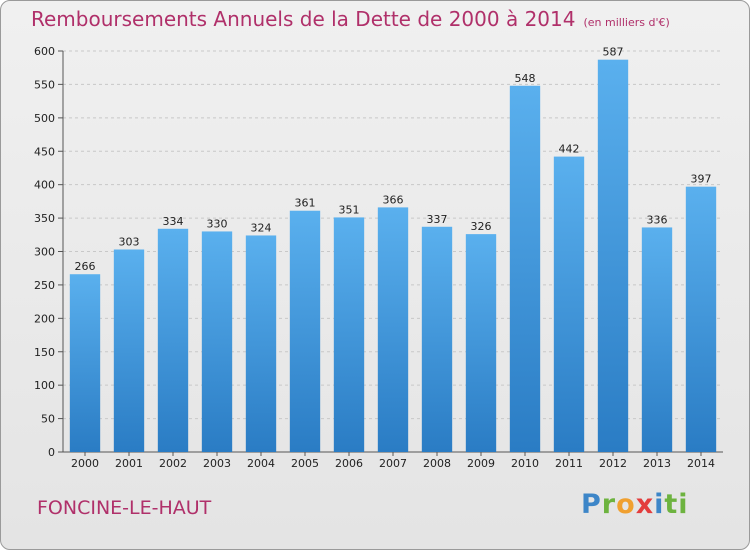  What do you see at coordinates (609, 504) in the screenshot?
I see `logo-letter: r` at bounding box center [609, 504].